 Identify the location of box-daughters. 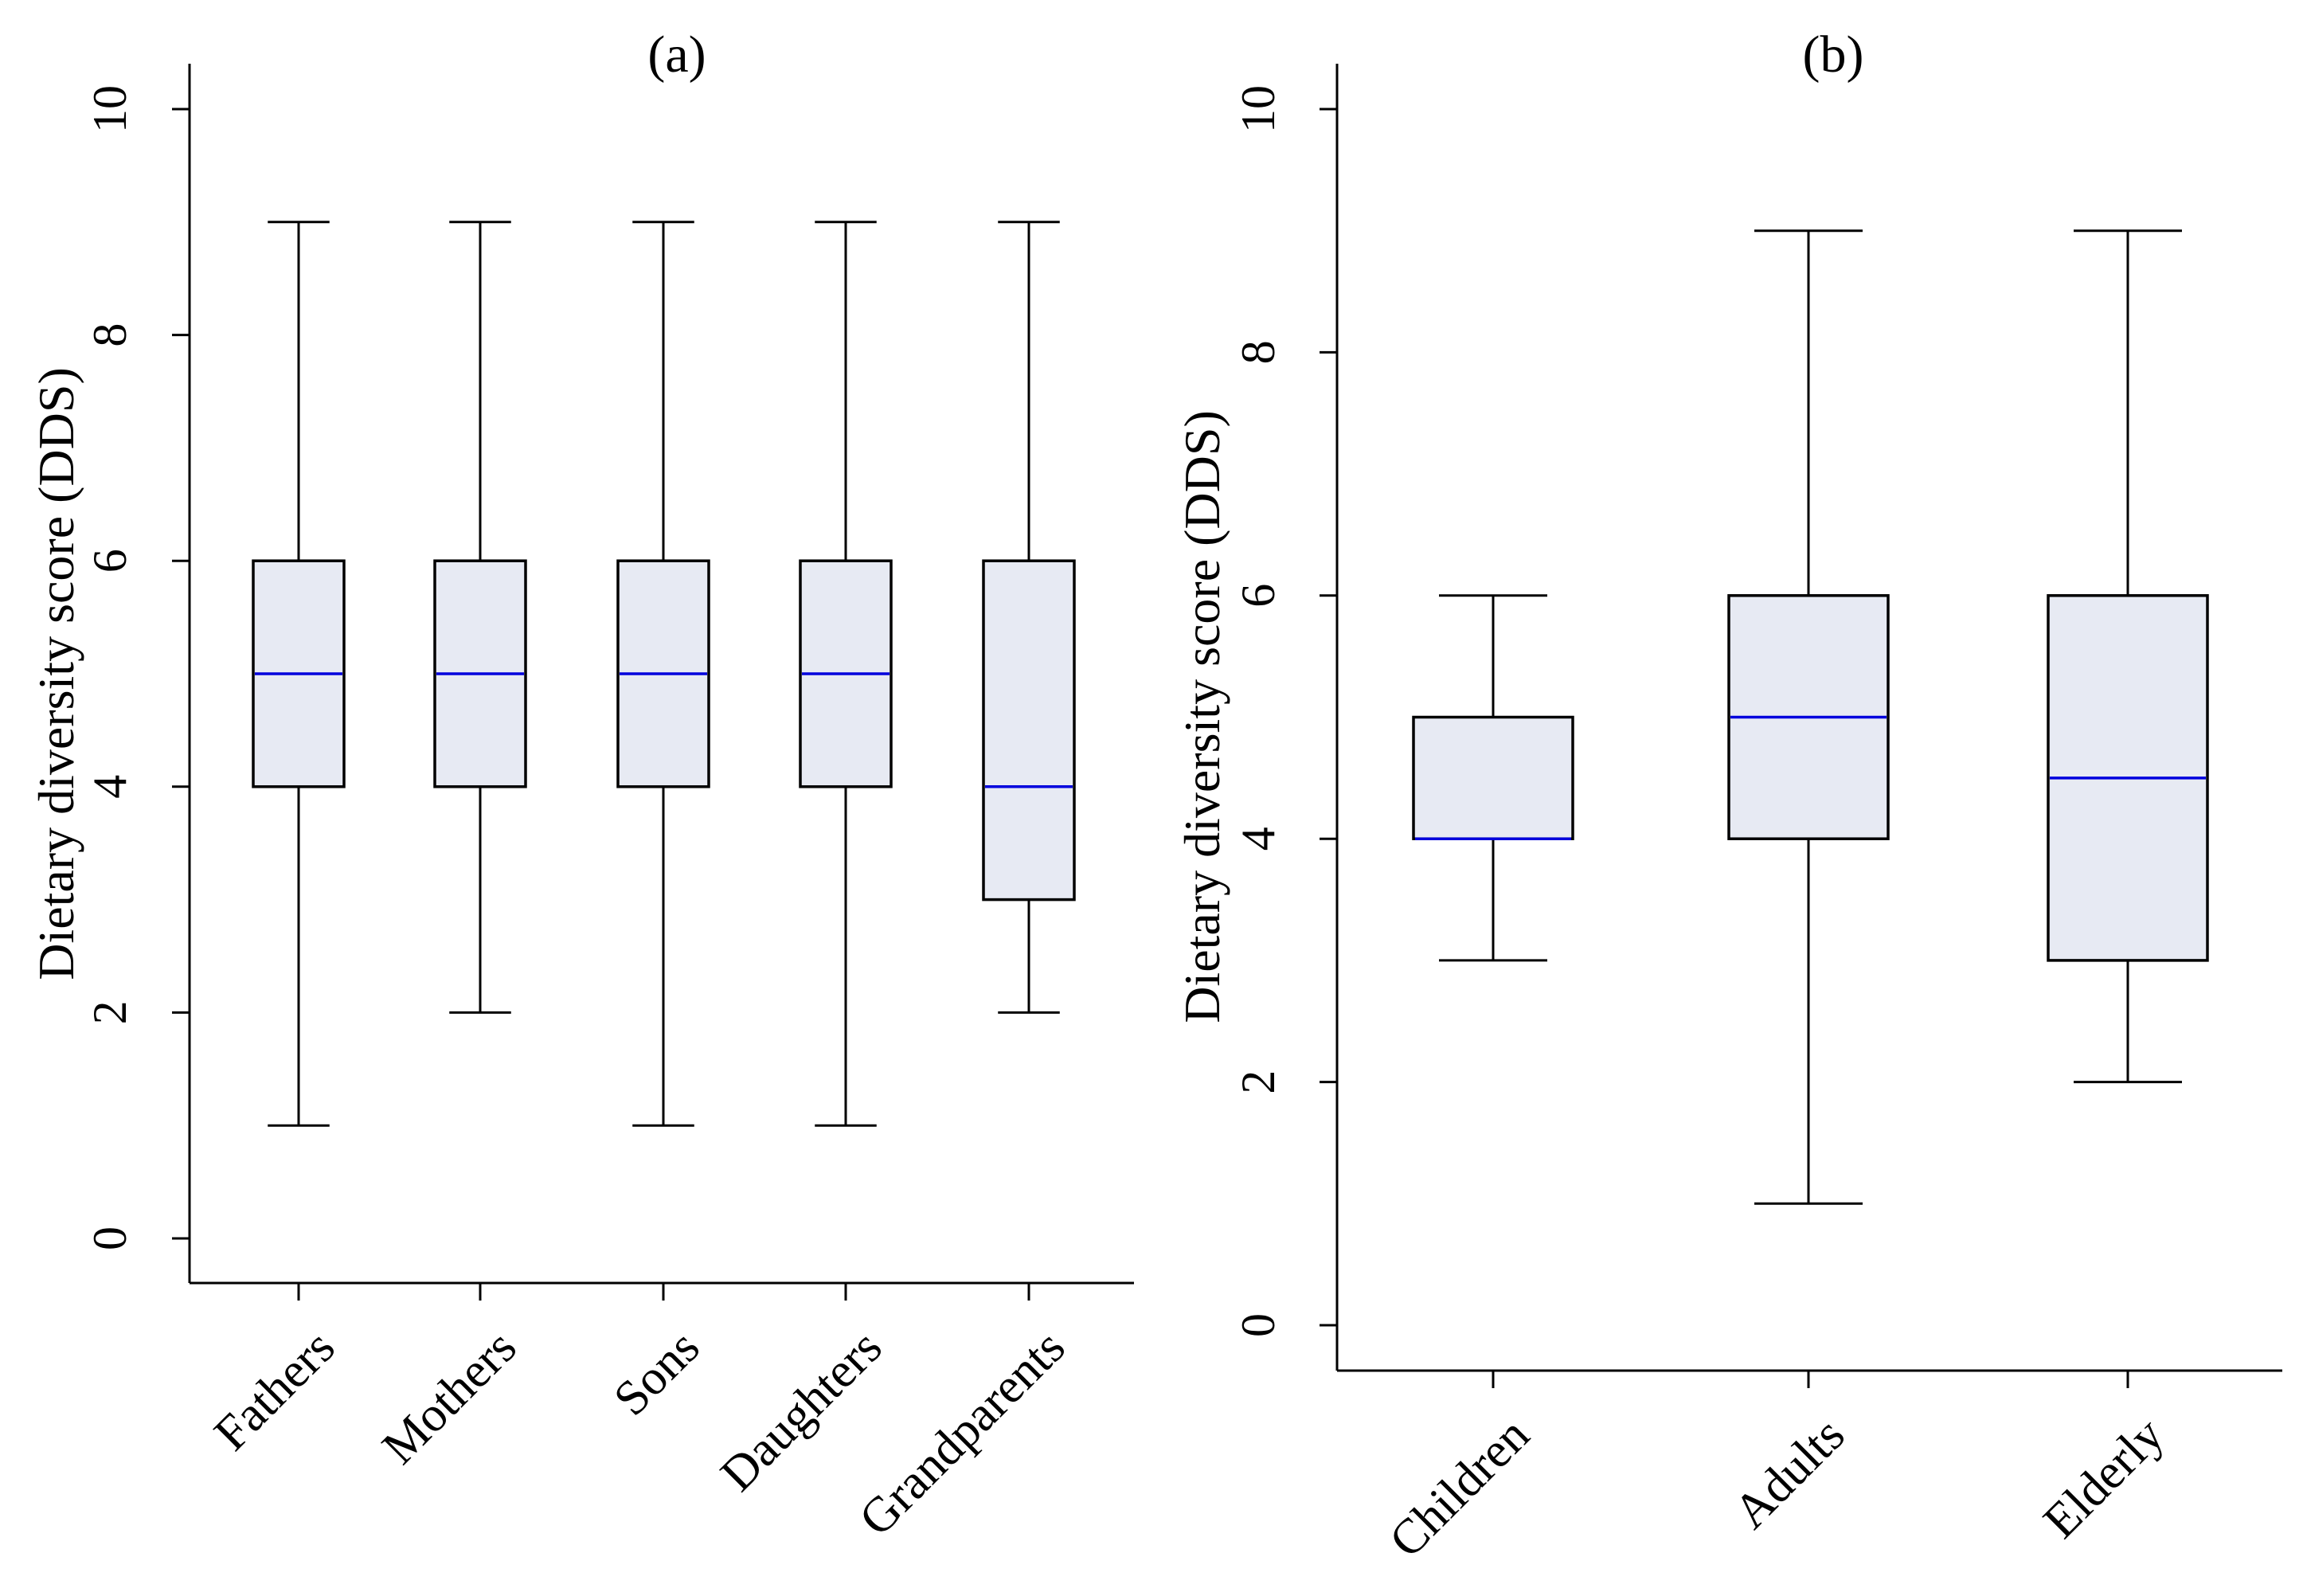
(846, 674).